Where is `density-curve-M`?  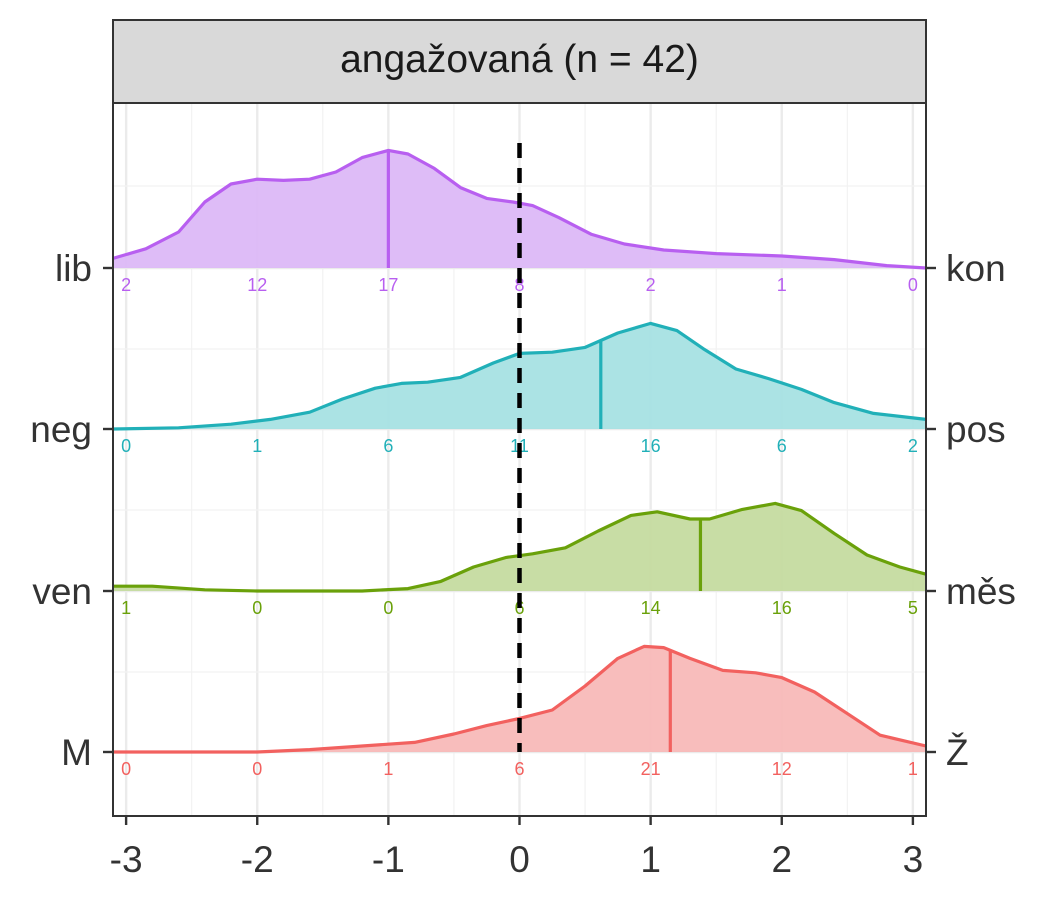
density-curve-M is located at coordinates (520, 699).